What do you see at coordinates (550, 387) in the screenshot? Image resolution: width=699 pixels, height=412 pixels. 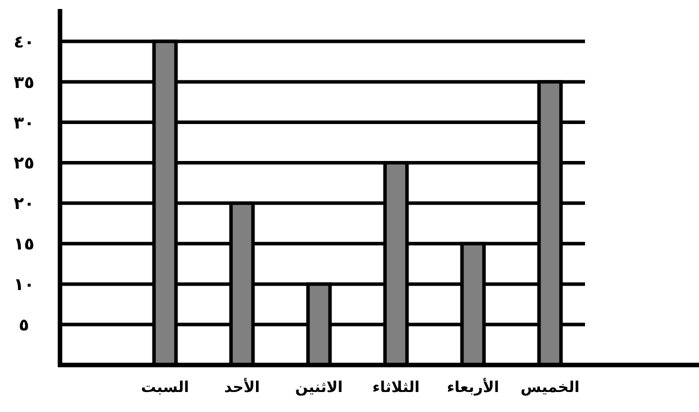 I see `x-tick-label: الخميس` at bounding box center [550, 387].